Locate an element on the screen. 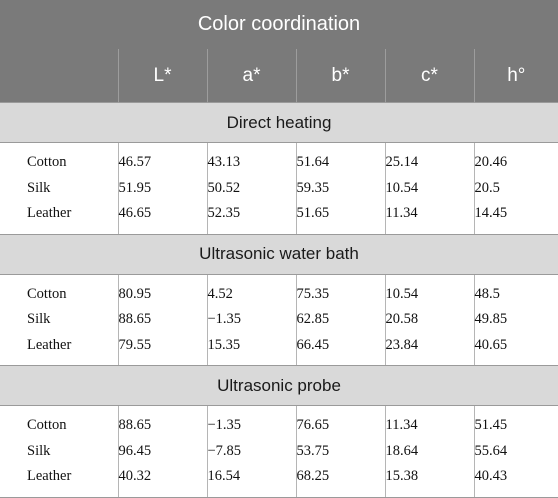 The image size is (558, 498). value-cell: 20.58 is located at coordinates (429, 320).